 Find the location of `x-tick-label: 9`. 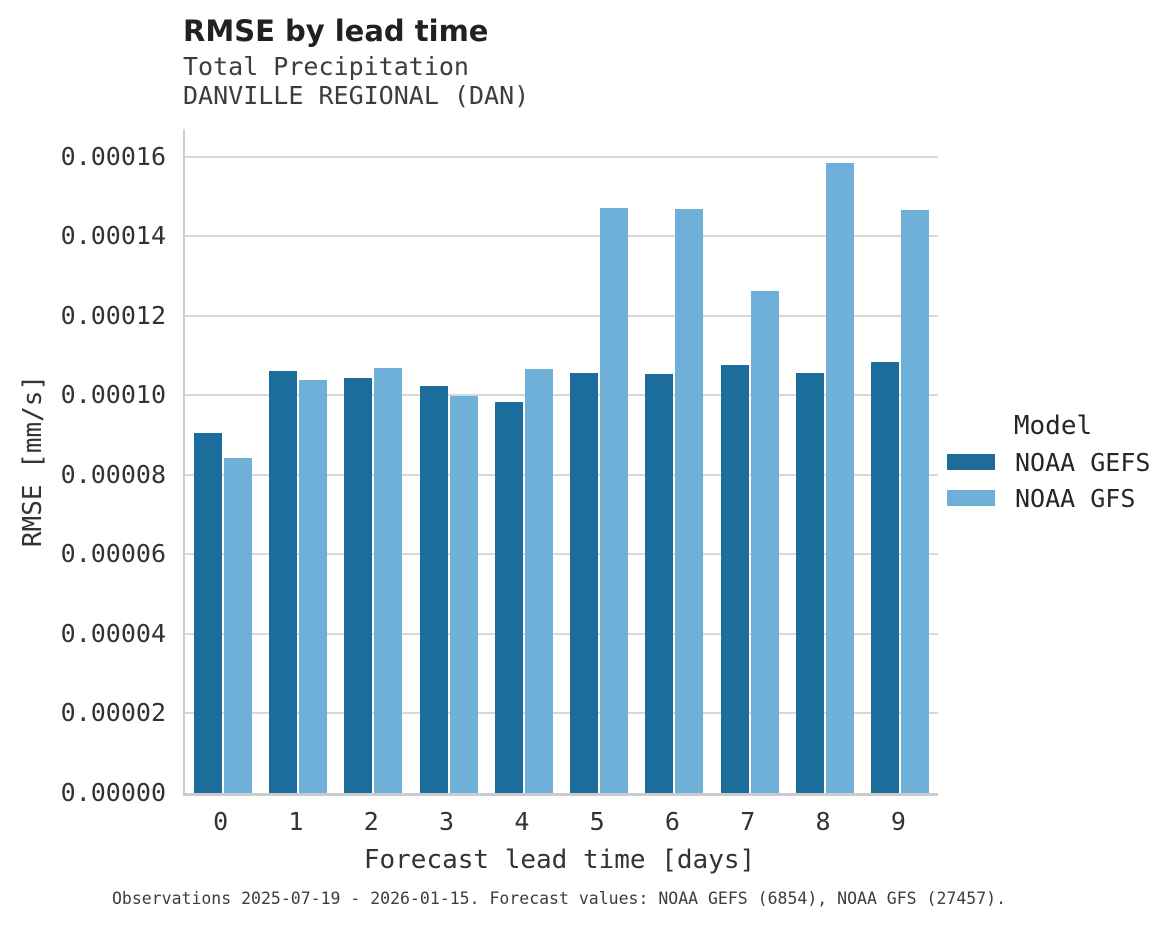

x-tick-label: 9 is located at coordinates (898, 821).